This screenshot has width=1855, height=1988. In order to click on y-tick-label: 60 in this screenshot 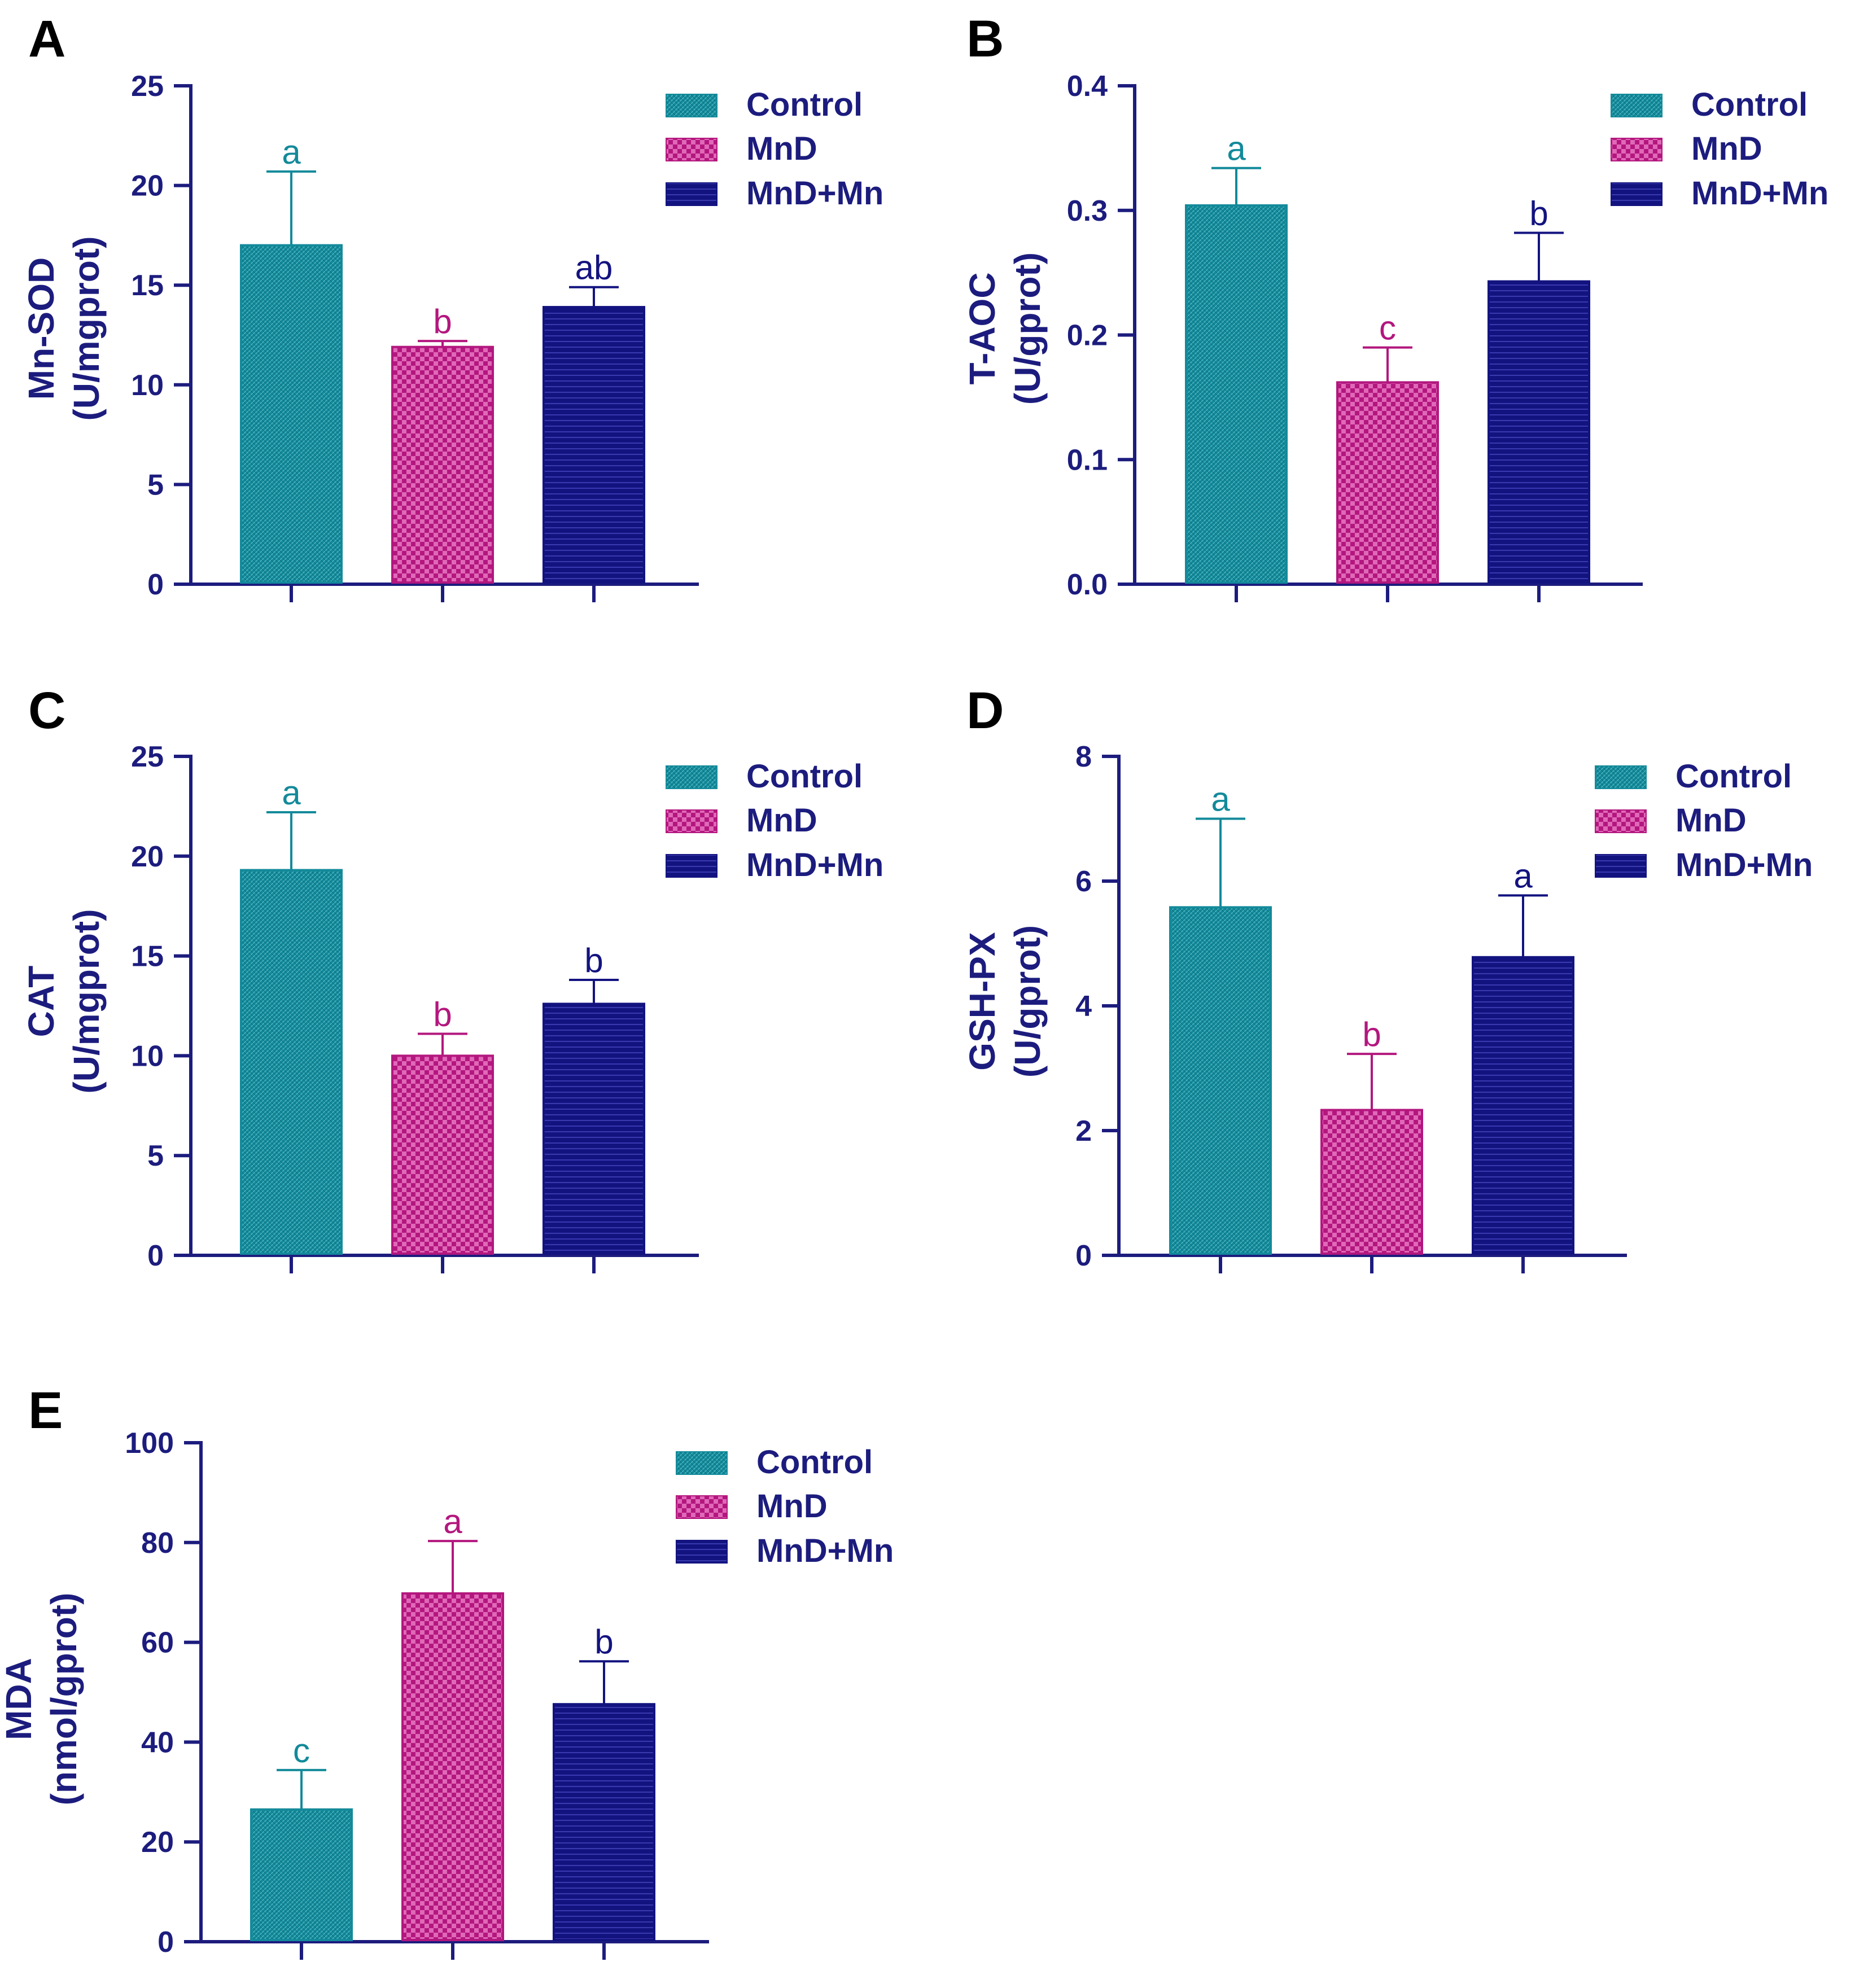, I will do `click(158, 1643)`.